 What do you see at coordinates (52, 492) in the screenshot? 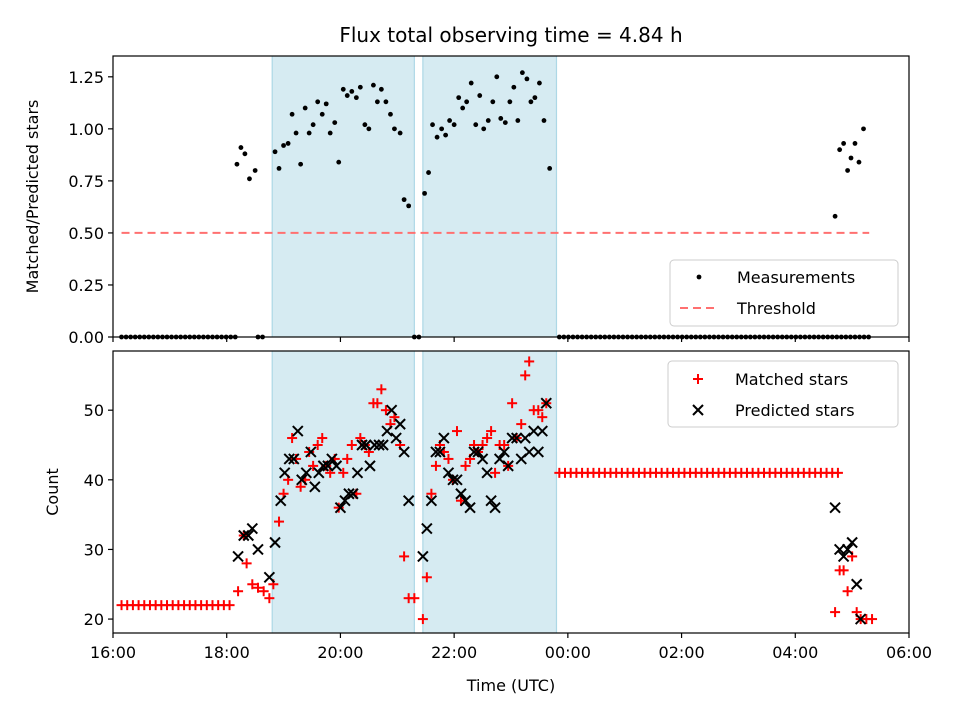
I see `bottom-y-axis-label: Count` at bounding box center [52, 492].